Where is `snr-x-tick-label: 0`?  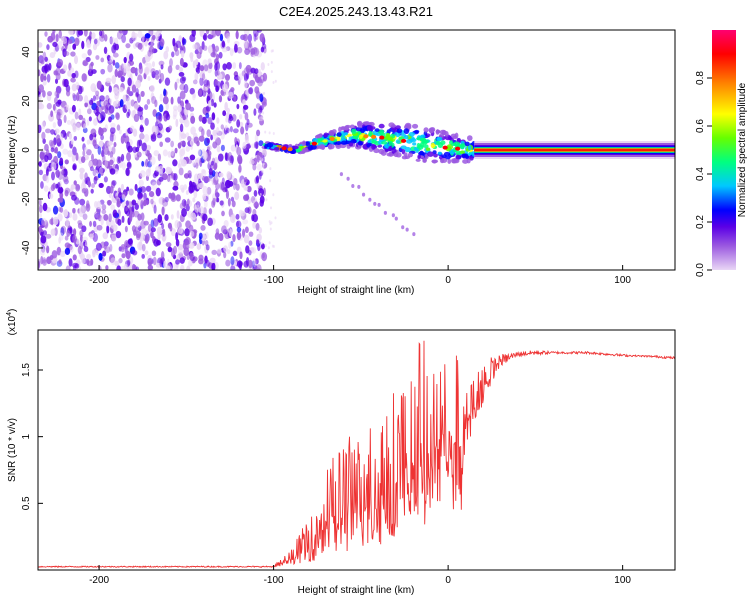 snr-x-tick-label: 0 is located at coordinates (448, 580).